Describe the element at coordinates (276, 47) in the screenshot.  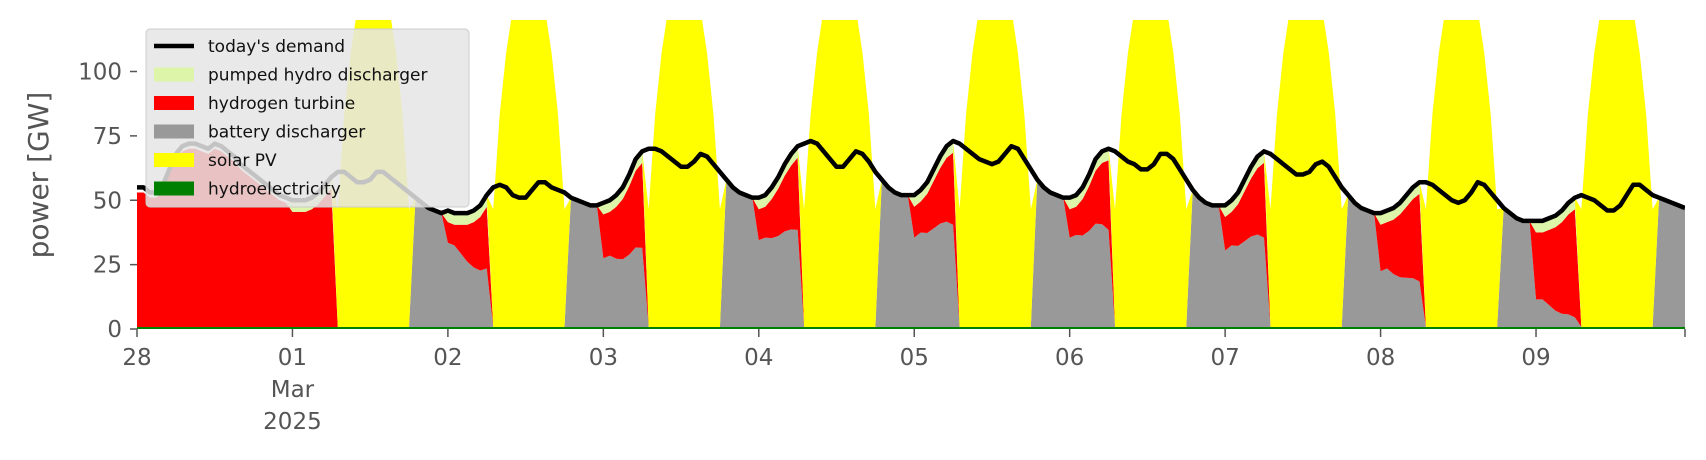
I see `legend-label: today's demand` at that location.